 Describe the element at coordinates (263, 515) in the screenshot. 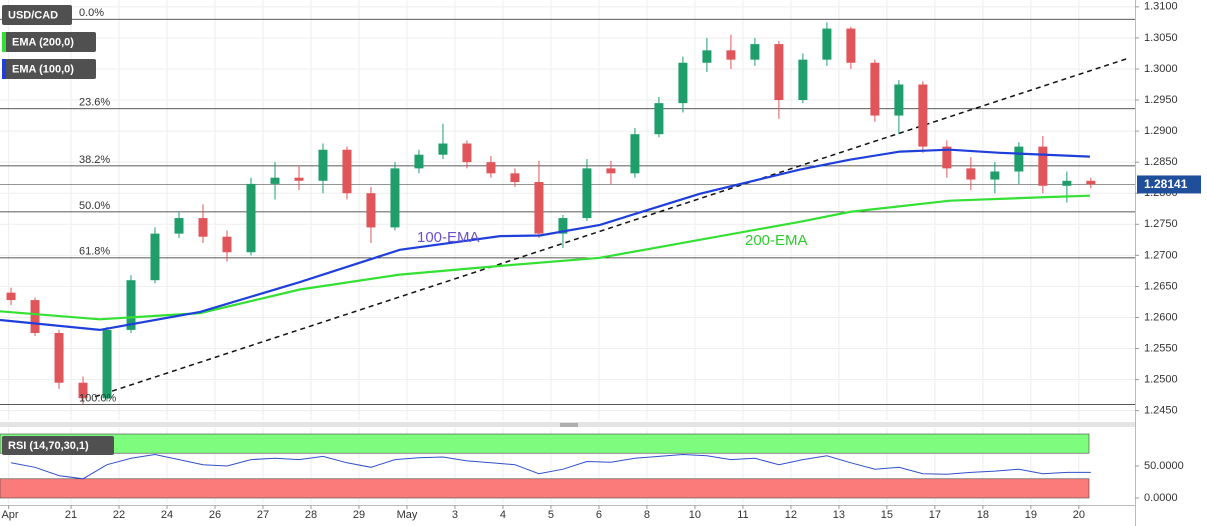

I see `x-tick-label: 27` at that location.